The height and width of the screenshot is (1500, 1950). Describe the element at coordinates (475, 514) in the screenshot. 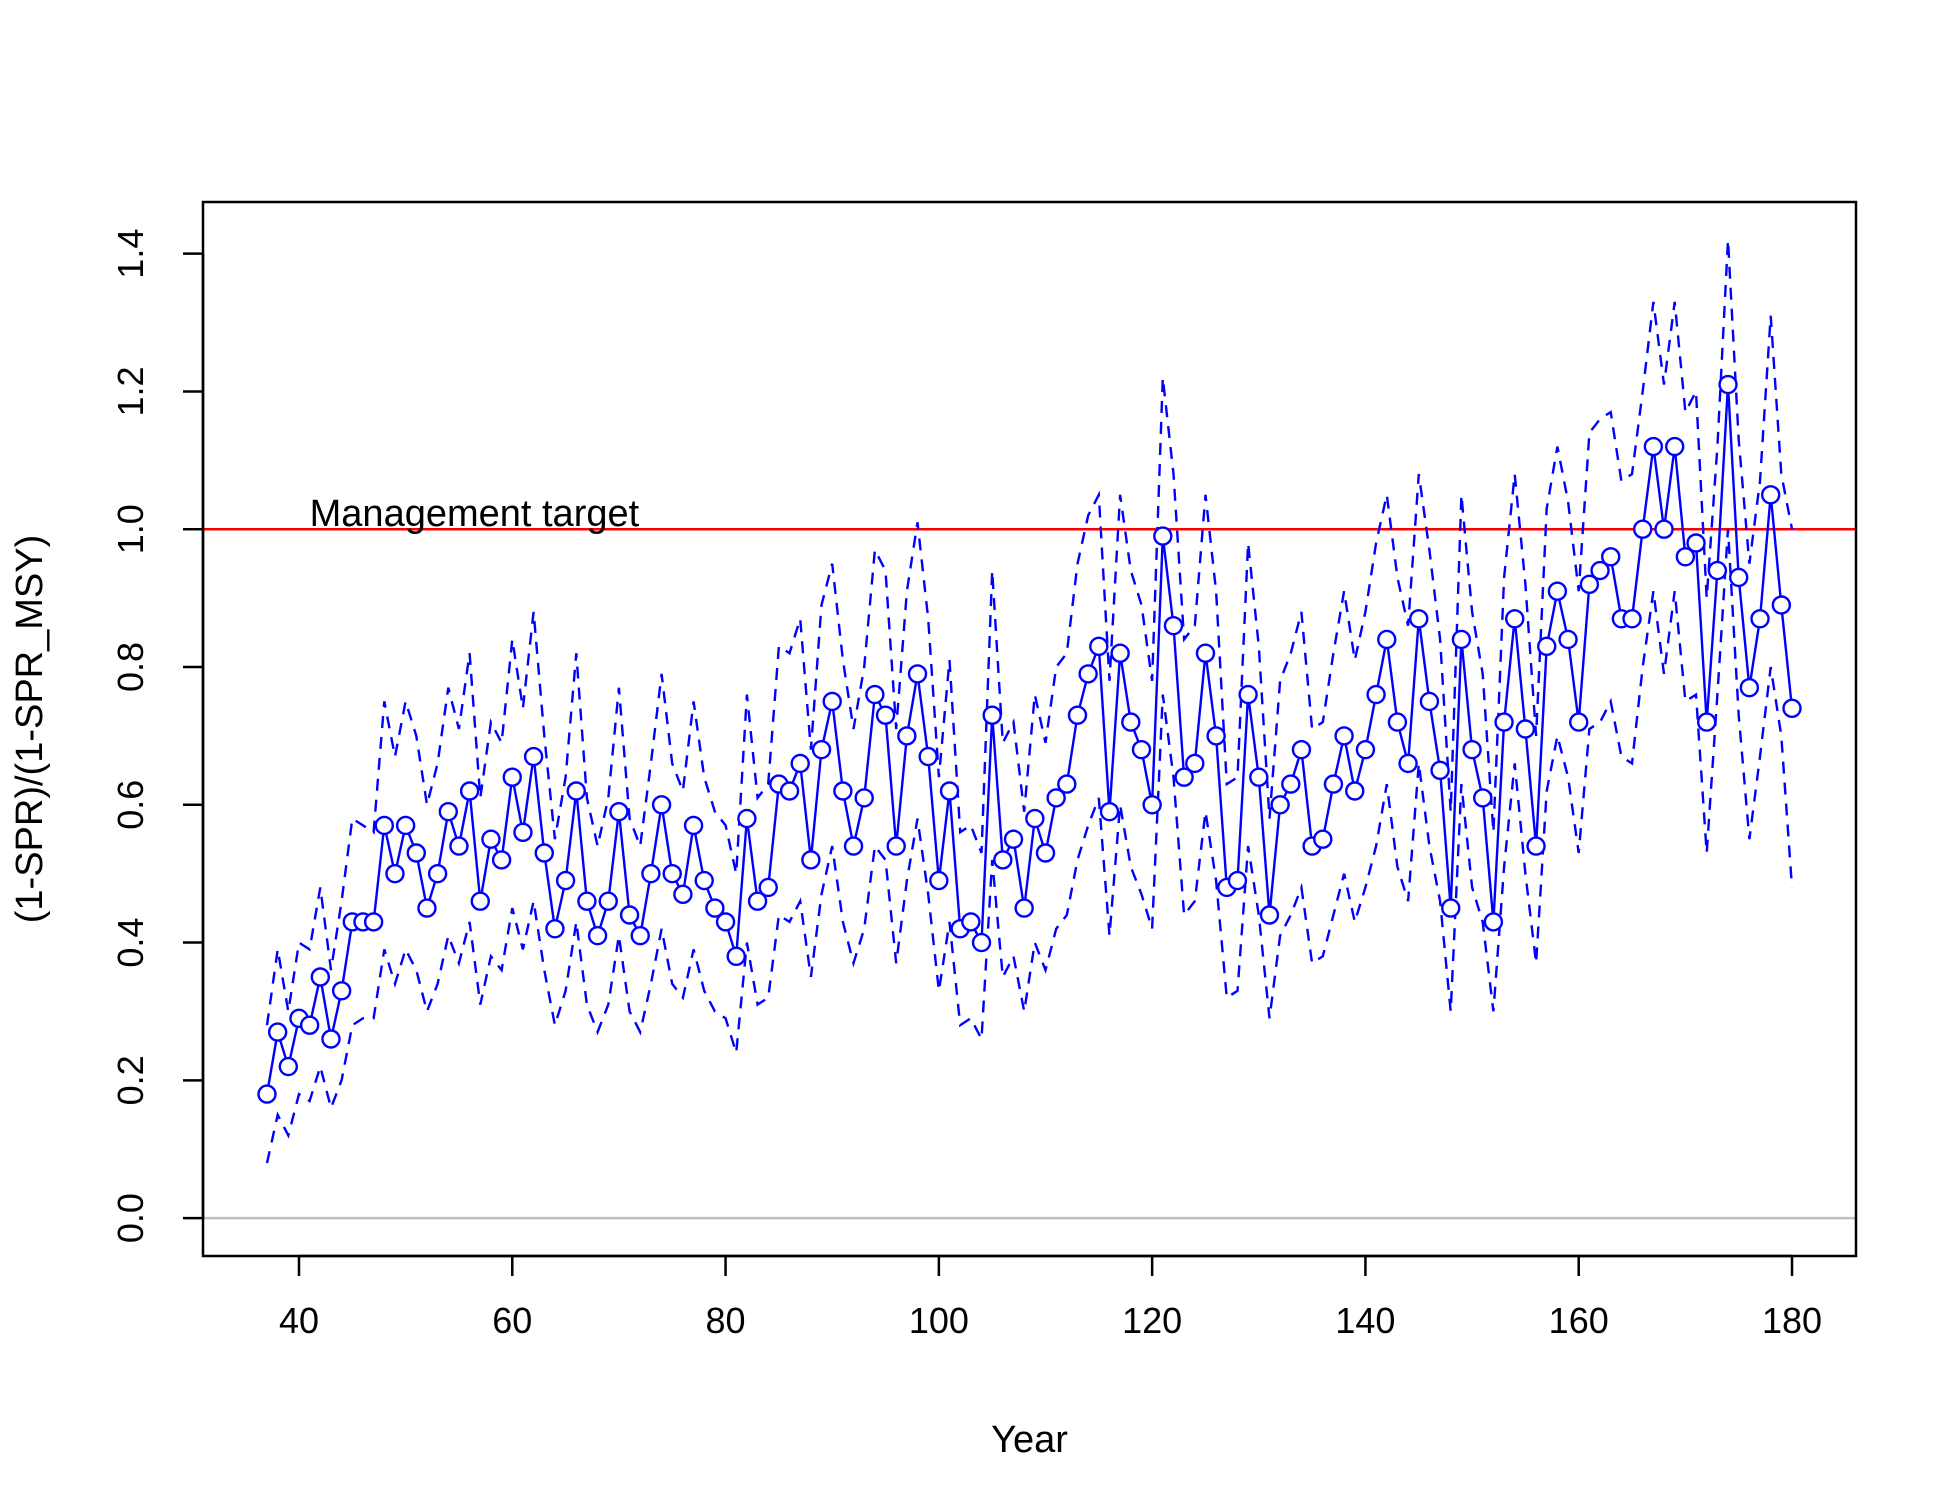

I see `management-target-label: Management target` at that location.